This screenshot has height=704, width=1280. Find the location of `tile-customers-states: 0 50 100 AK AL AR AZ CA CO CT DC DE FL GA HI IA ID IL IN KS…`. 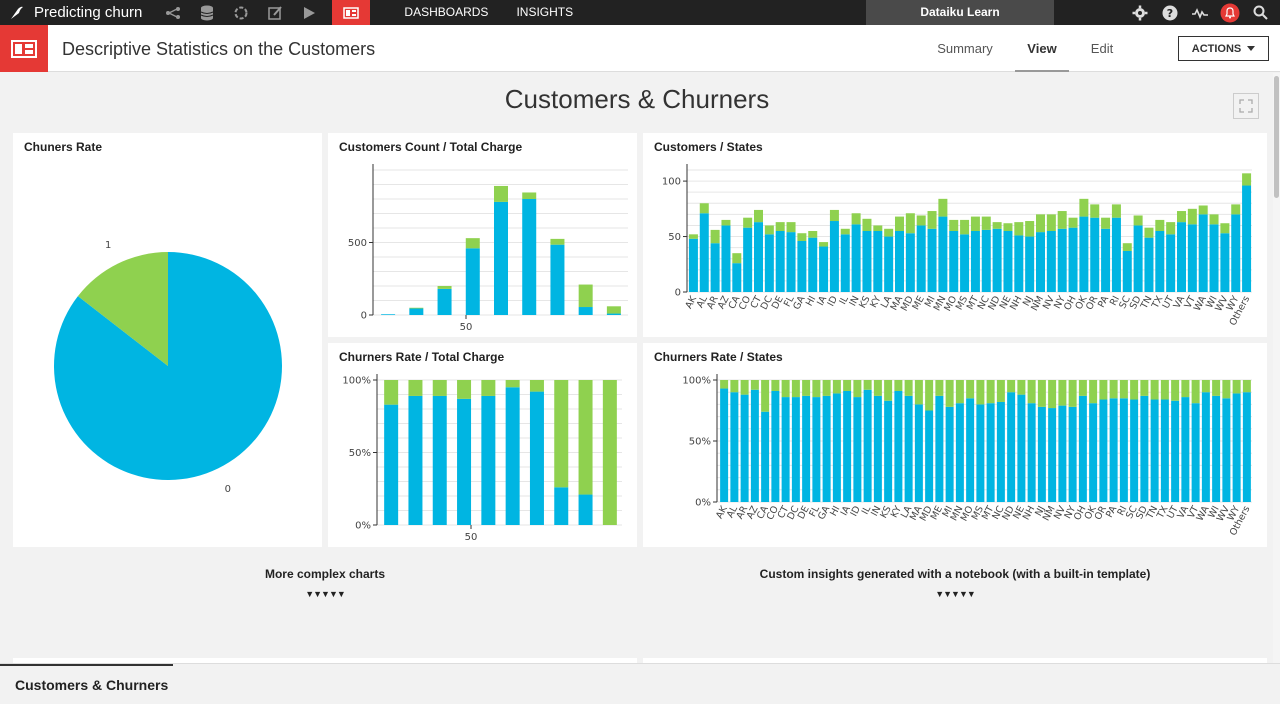

tile-customers-states: 0 50 100 AK AL AR AZ CA CO CT DC DE FL GA HI IA ID IL IN KS… is located at coordinates (955, 235).